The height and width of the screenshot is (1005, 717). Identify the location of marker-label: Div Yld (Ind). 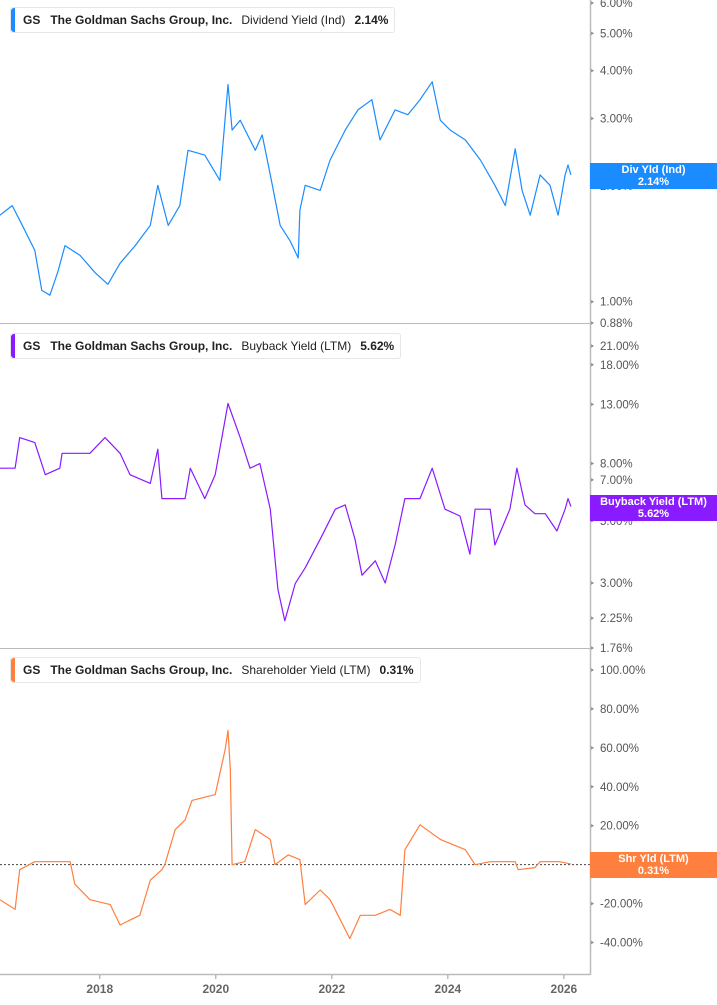
(653, 170).